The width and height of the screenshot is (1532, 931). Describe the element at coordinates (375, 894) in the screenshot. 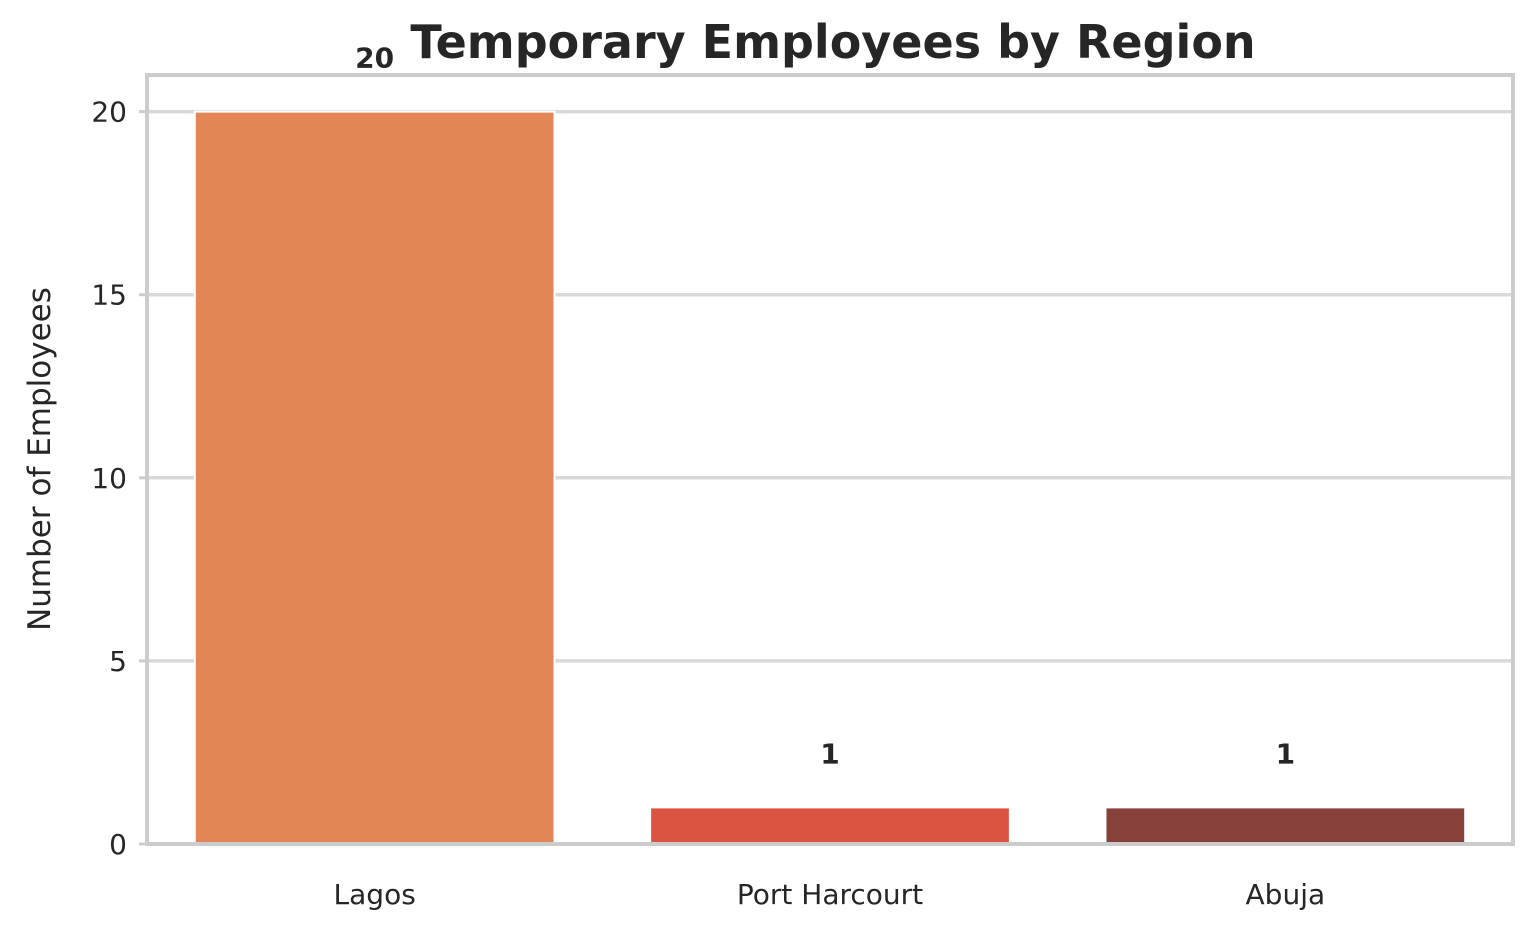

I see `x-tick-label: Lagos` at that location.